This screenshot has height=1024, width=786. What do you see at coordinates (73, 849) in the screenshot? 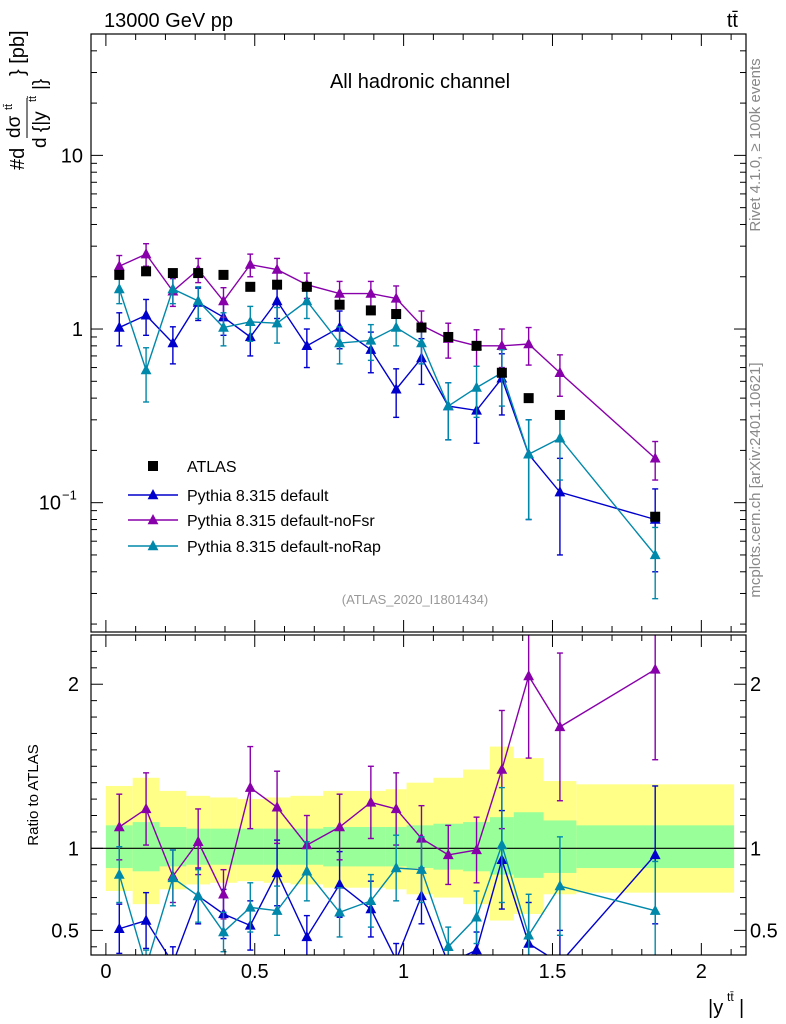
I see `ratio-y-tick-label: 1` at bounding box center [73, 849].